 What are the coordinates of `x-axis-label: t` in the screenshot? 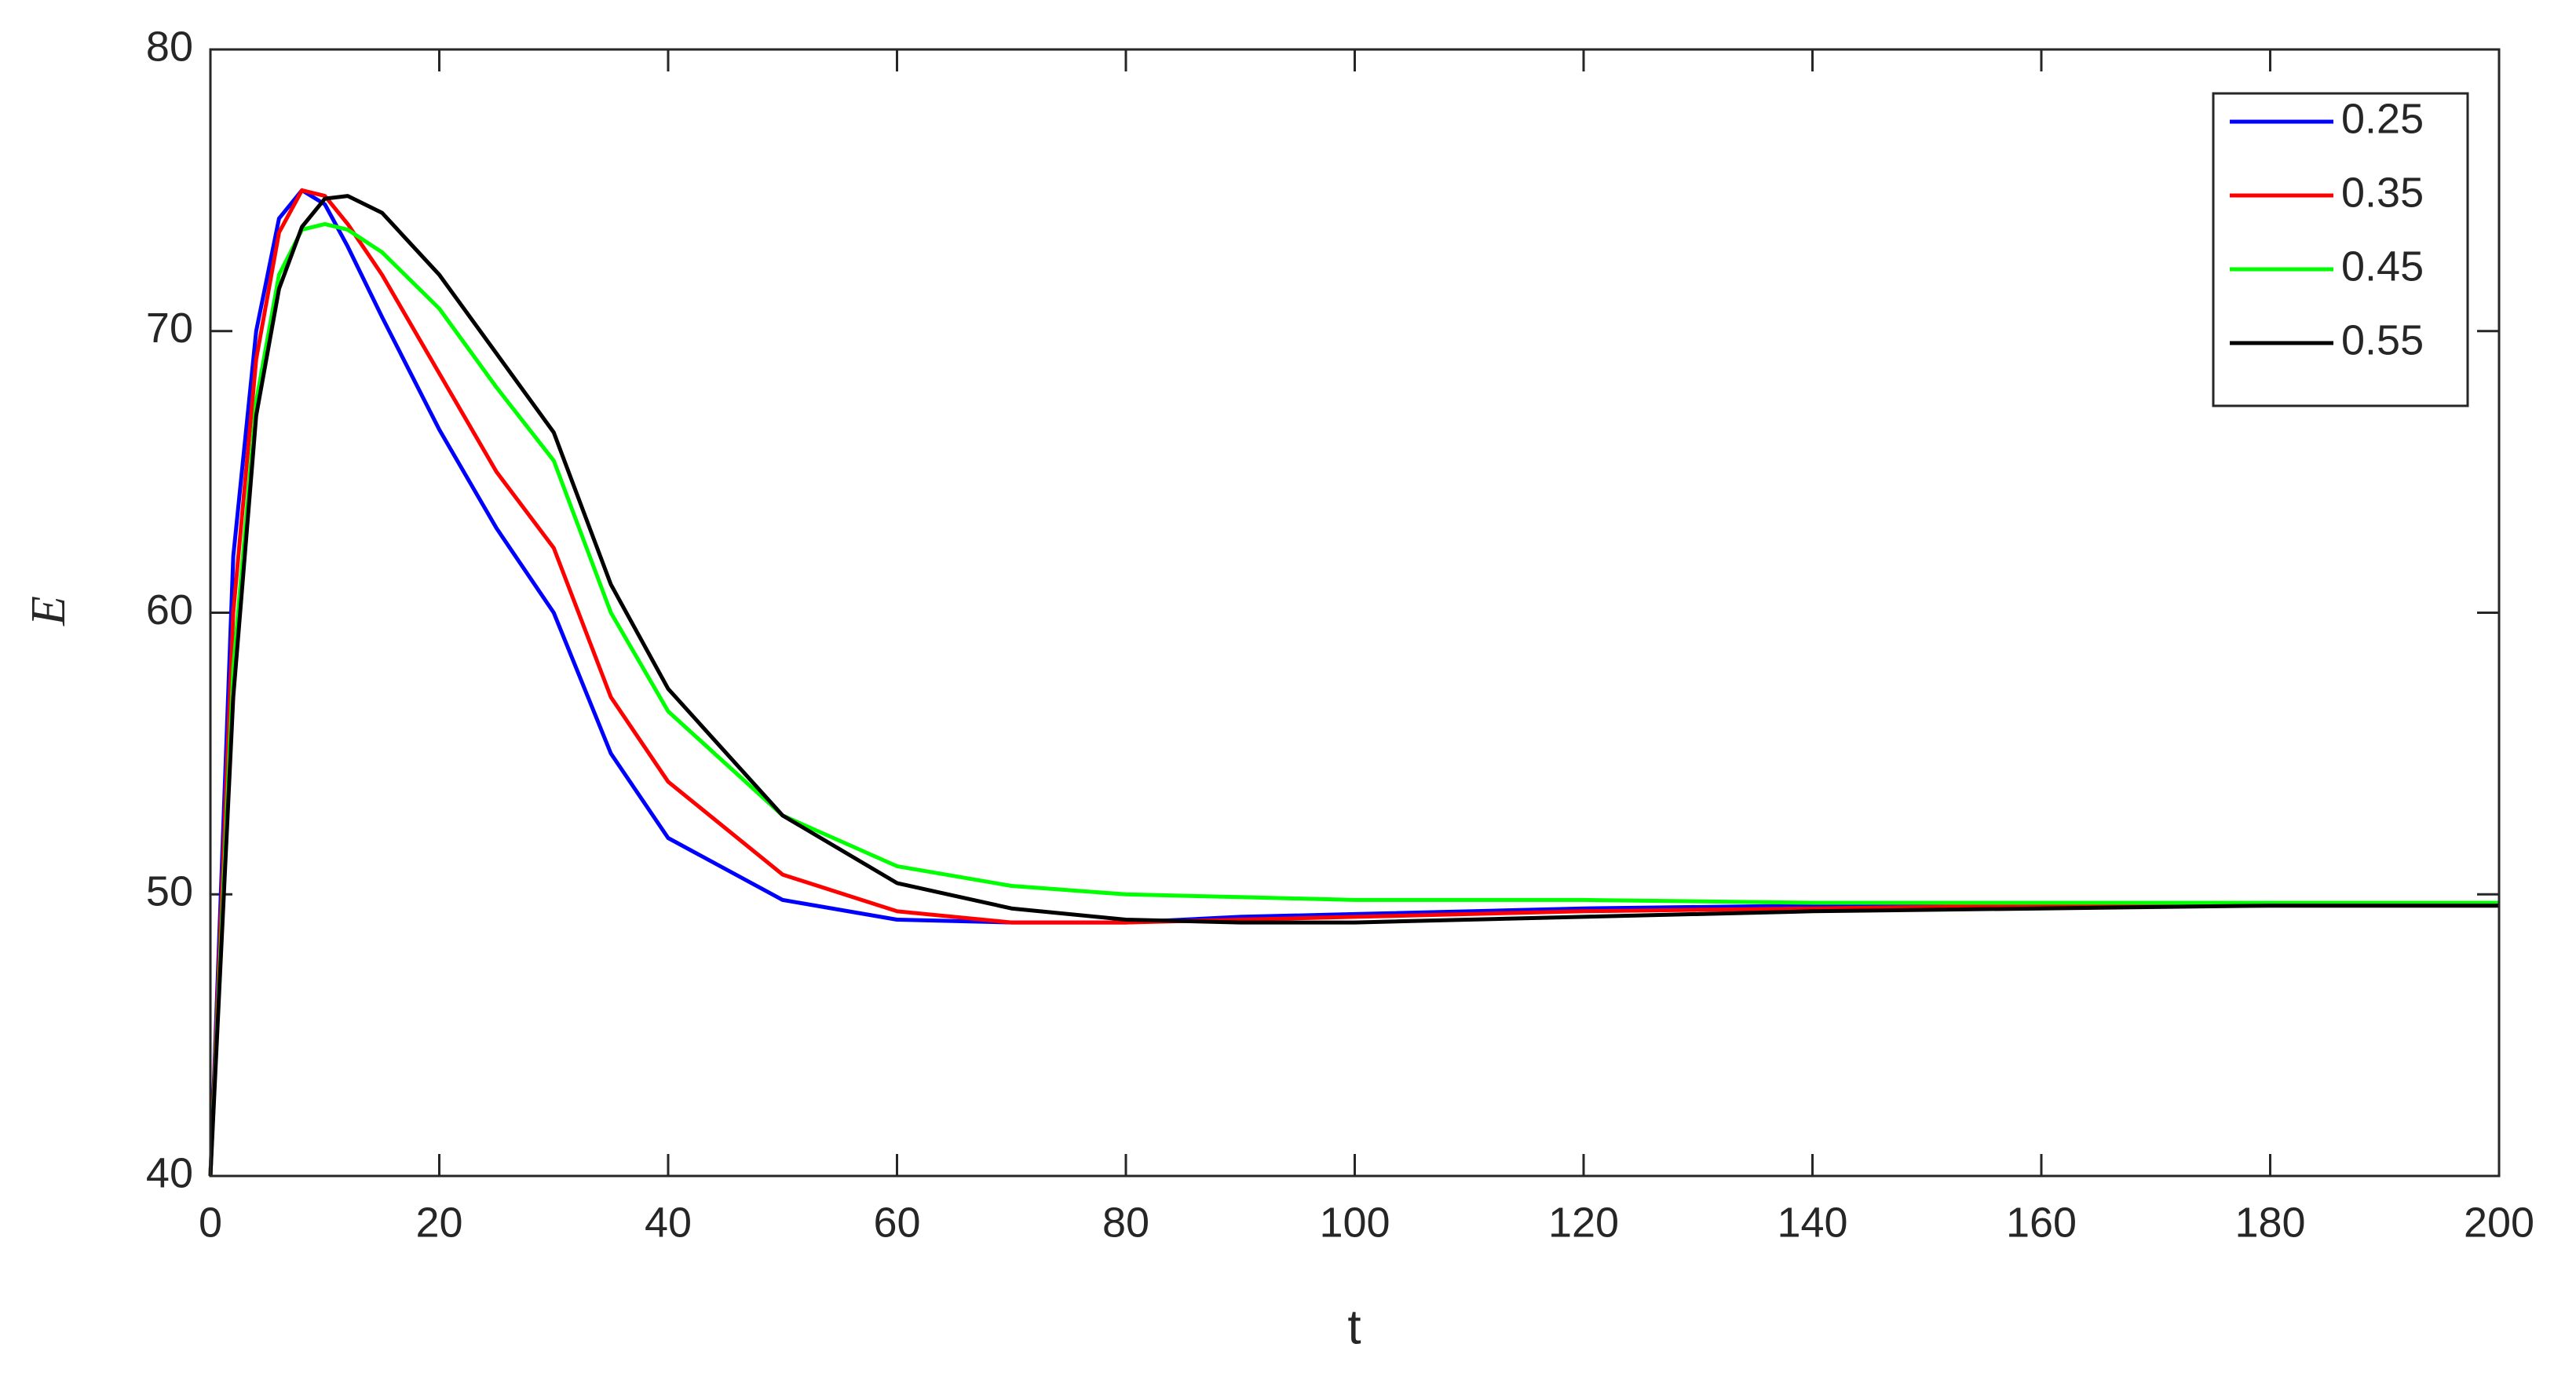 It's located at (1354, 1327).